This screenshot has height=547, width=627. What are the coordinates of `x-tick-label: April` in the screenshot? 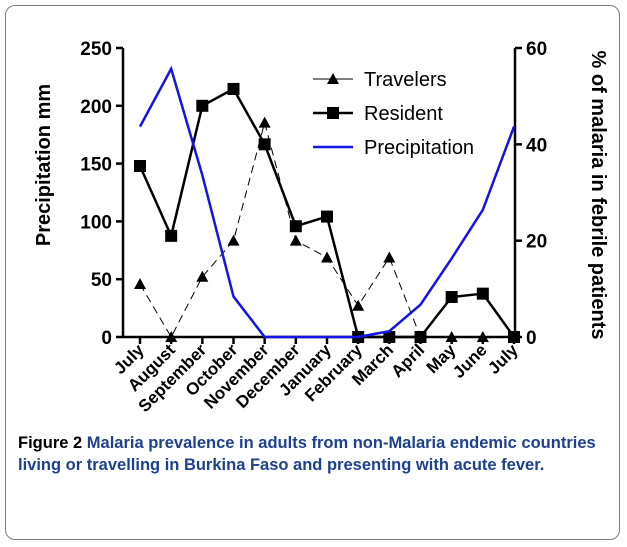 It's located at (408, 360).